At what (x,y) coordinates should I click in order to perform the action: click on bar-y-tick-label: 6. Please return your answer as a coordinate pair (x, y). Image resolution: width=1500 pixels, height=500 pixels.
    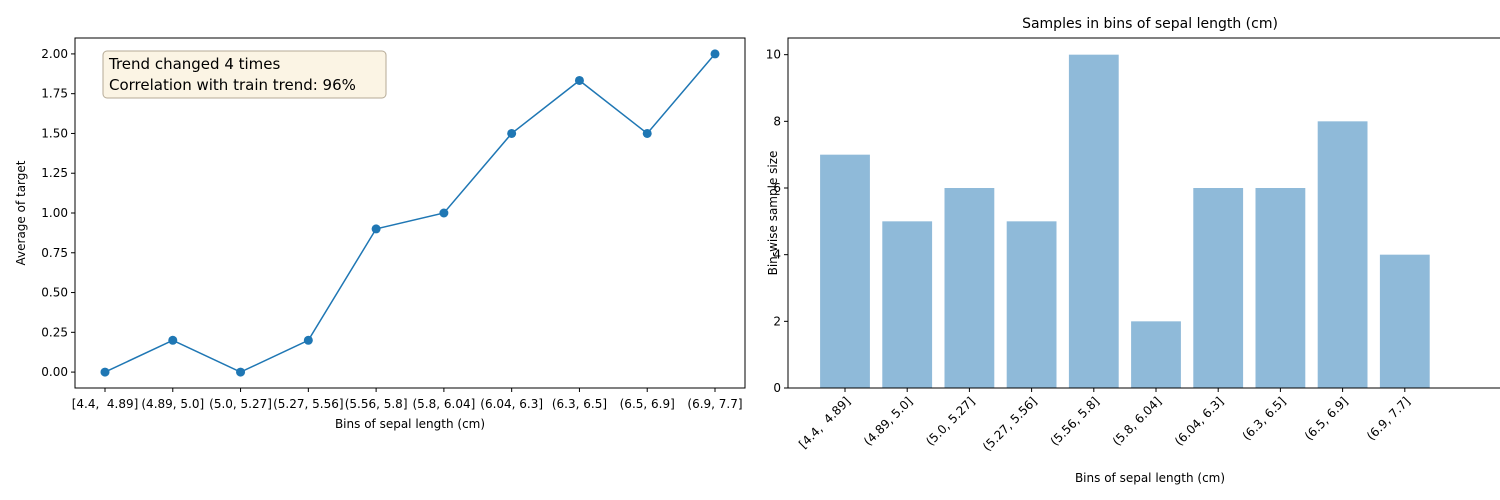
    Looking at the image, I should click on (777, 188).